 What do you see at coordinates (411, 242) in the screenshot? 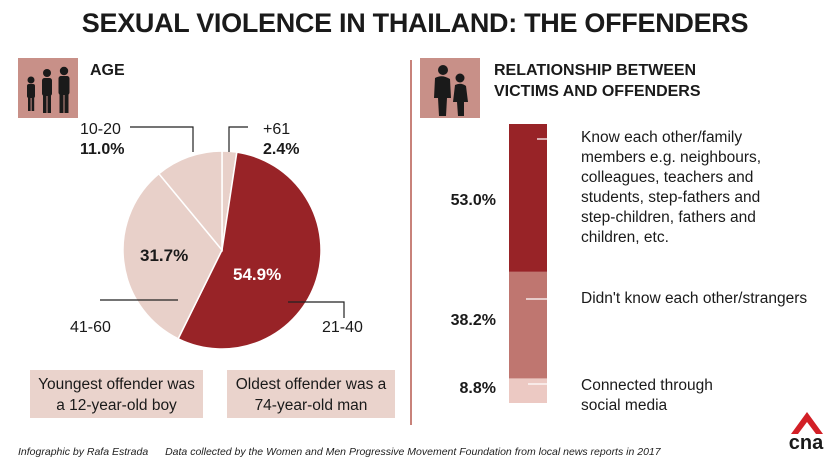
I see `section-divider` at bounding box center [411, 242].